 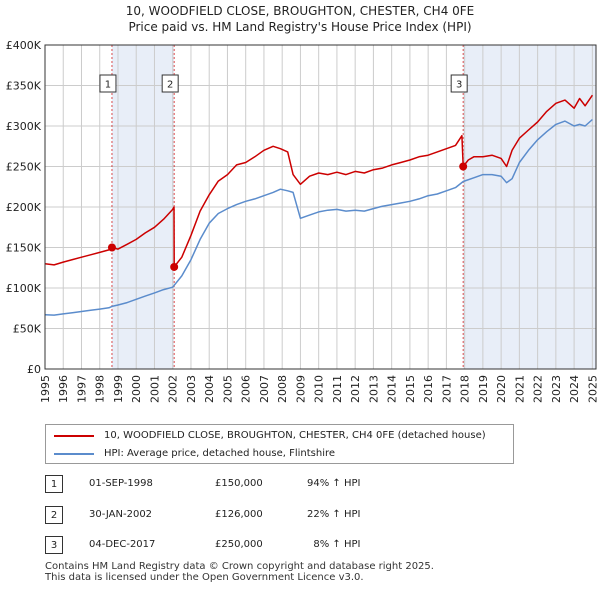 What do you see at coordinates (24, 288) in the screenshot?
I see `y-tick-label: £100K` at bounding box center [24, 288].